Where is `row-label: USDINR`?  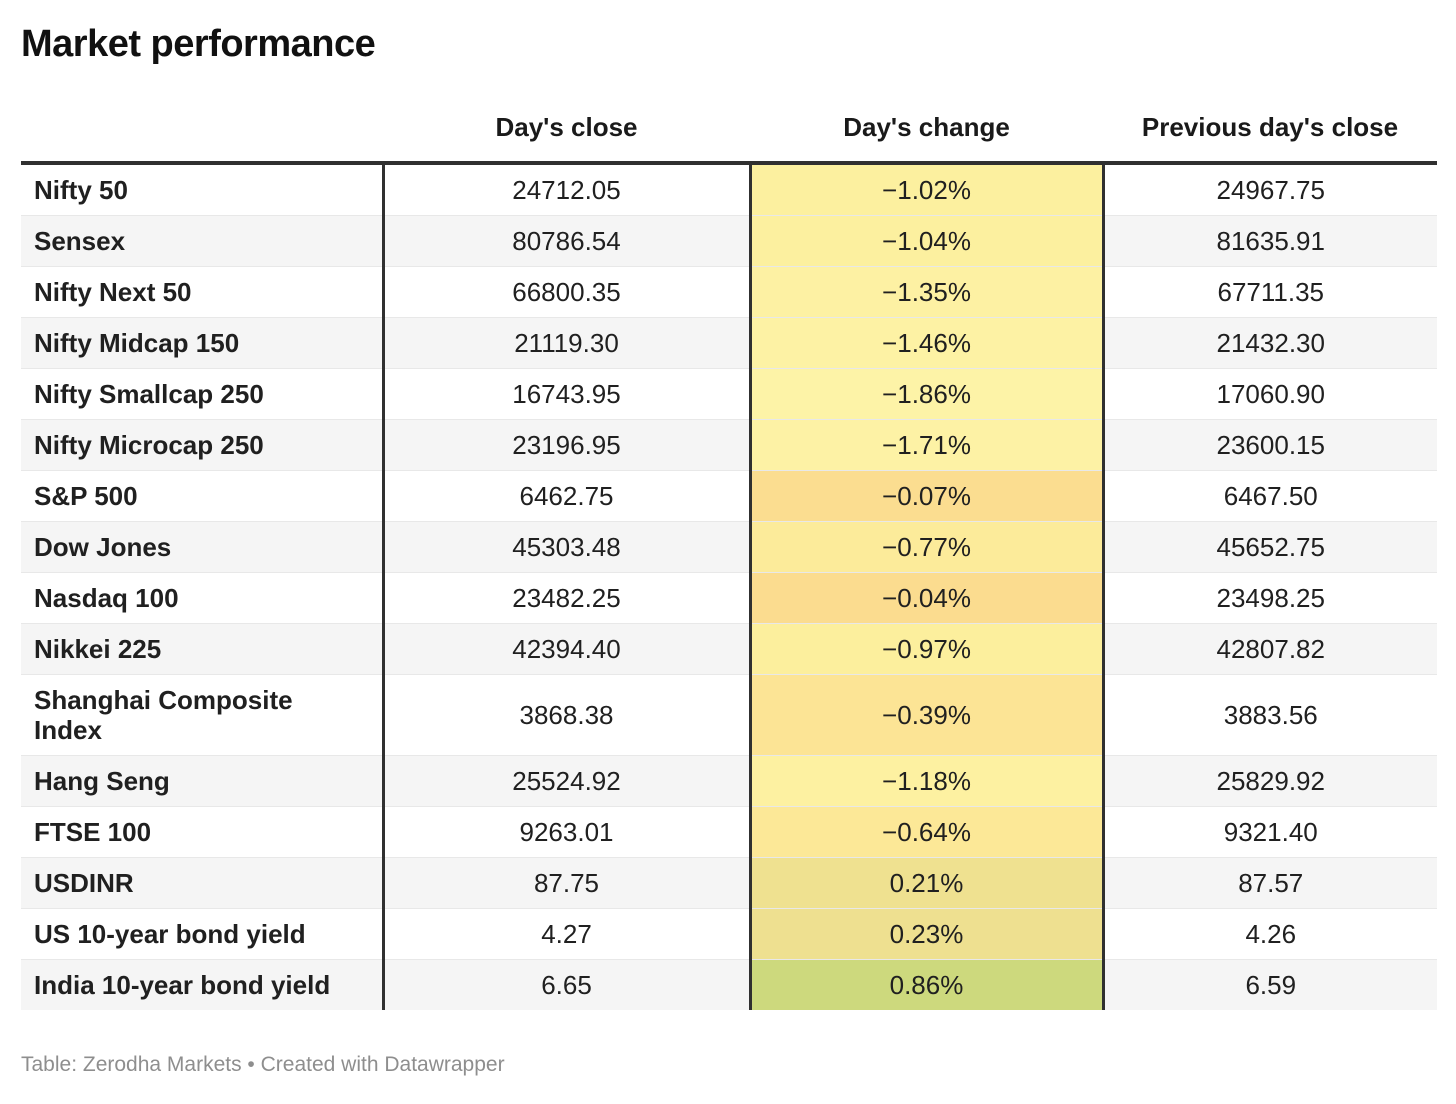
row-label: USDINR is located at coordinates (202, 883).